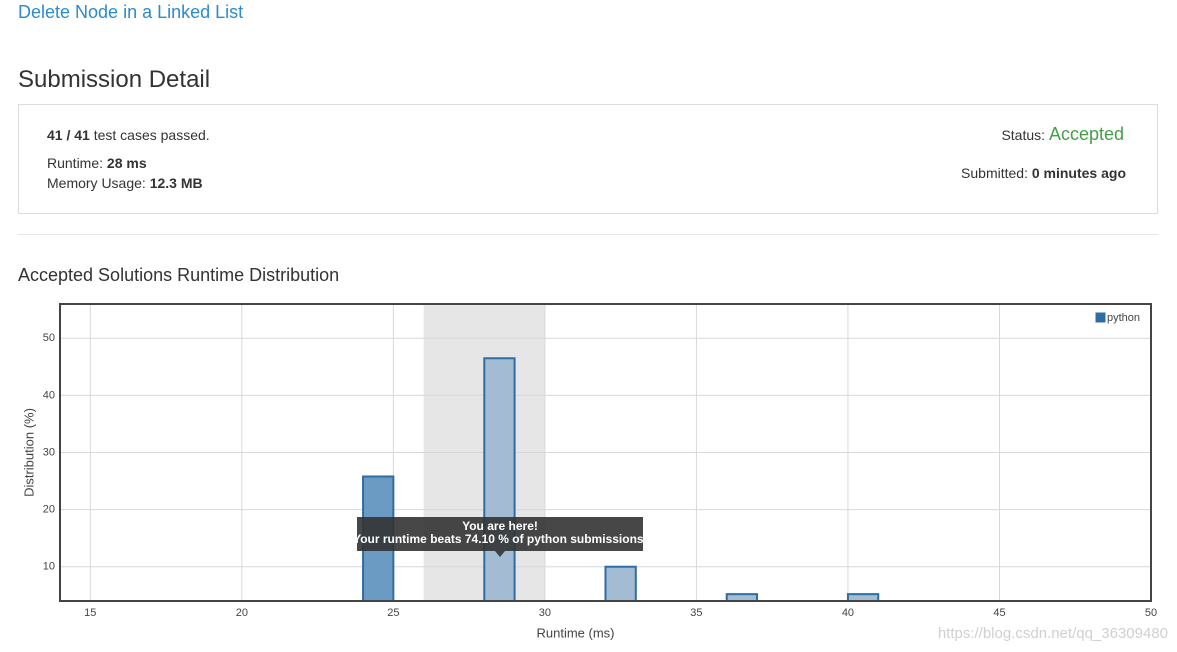 The width and height of the screenshot is (1177, 652). I want to click on submitted: 0 minutes ago, so click(1078, 173).